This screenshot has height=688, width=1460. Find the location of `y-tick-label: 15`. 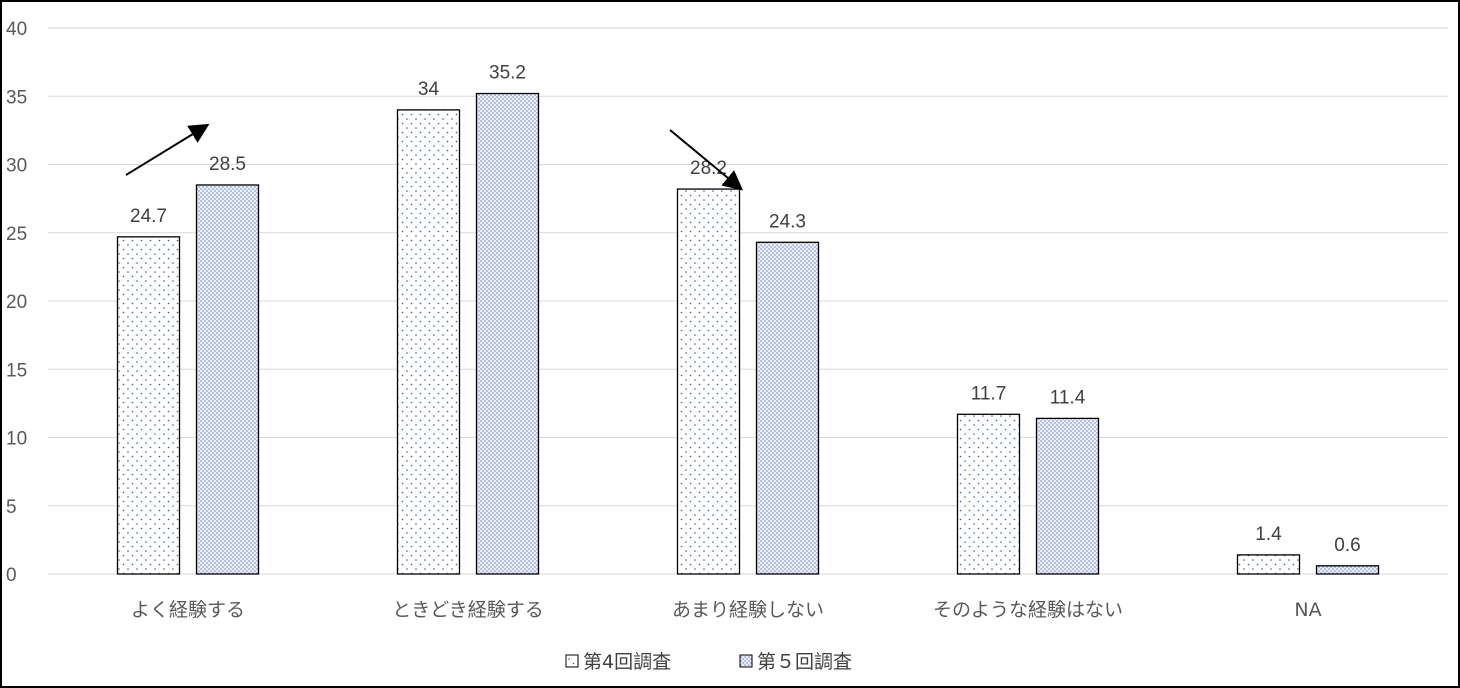

y-tick-label: 15 is located at coordinates (16, 370).